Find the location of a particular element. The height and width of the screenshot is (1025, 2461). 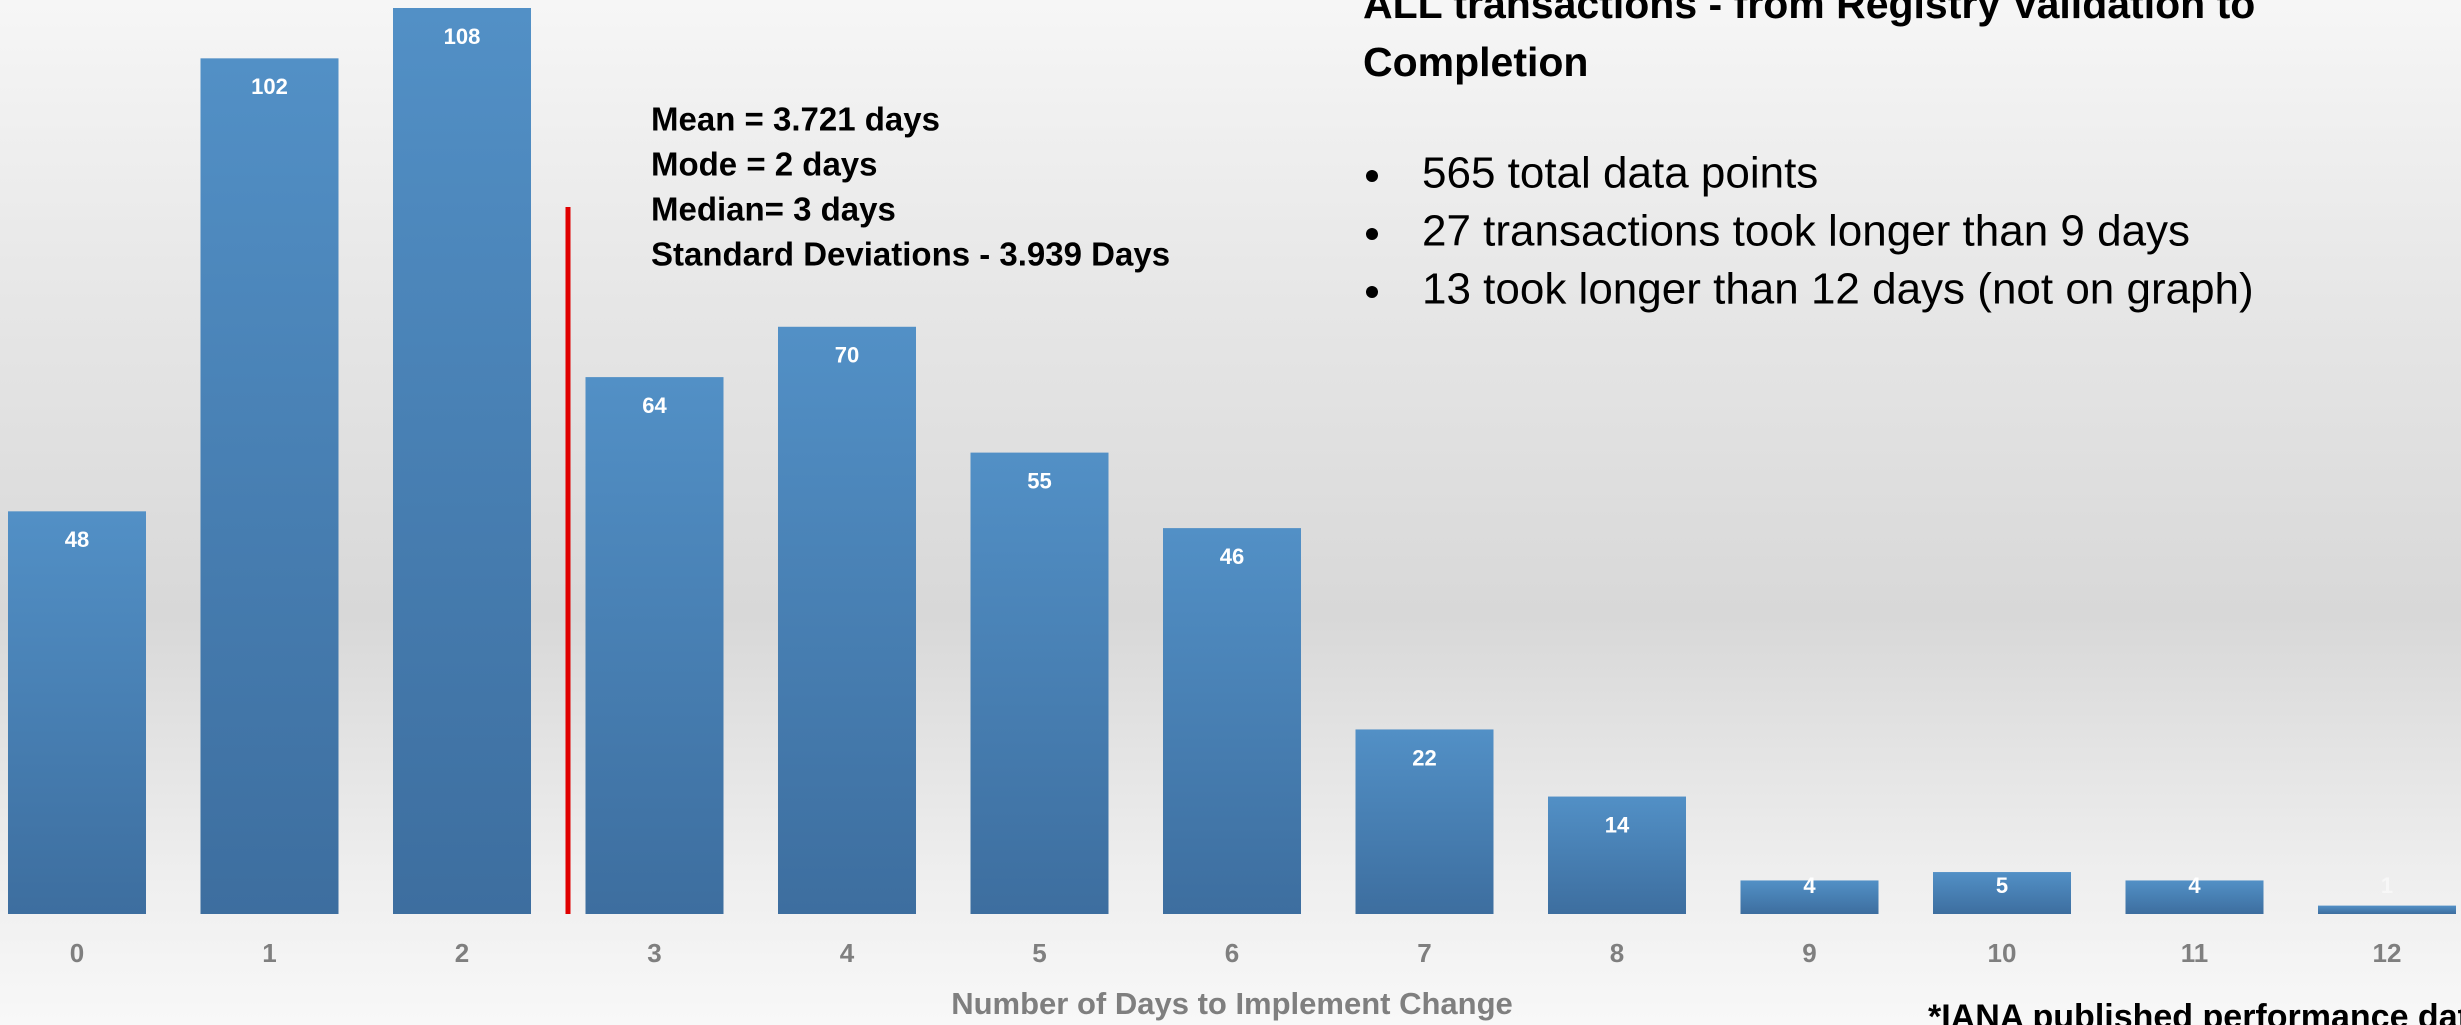

value-label: 46 is located at coordinates (1232, 556).